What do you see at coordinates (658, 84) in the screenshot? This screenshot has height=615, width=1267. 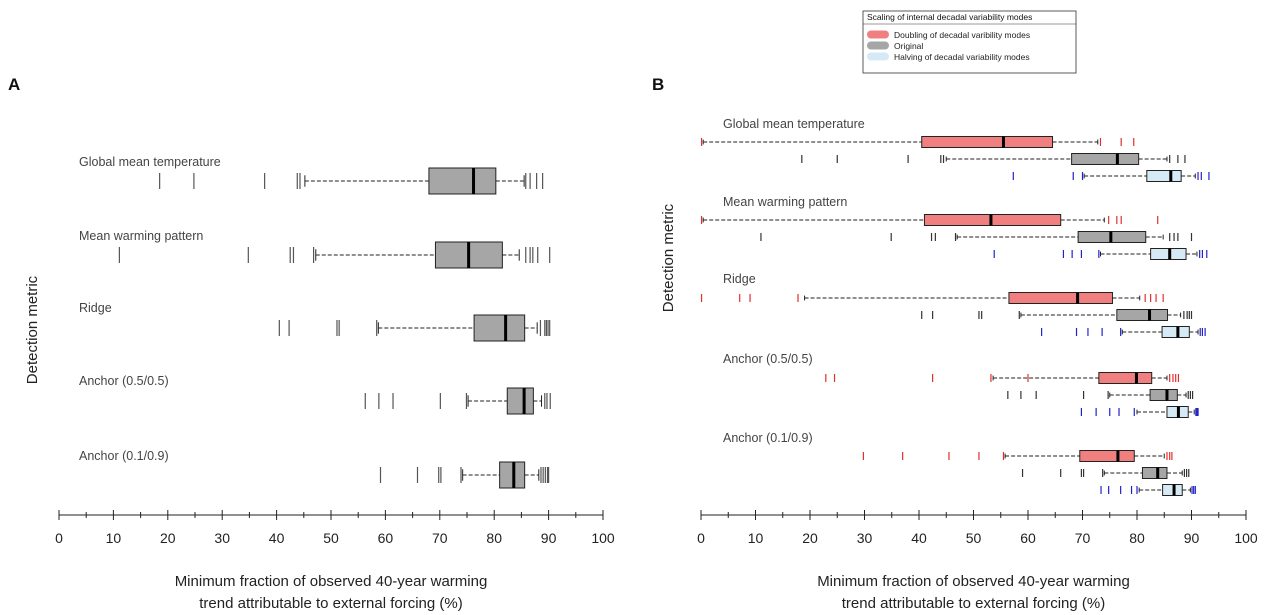 I see `panel-letter: B` at bounding box center [658, 84].